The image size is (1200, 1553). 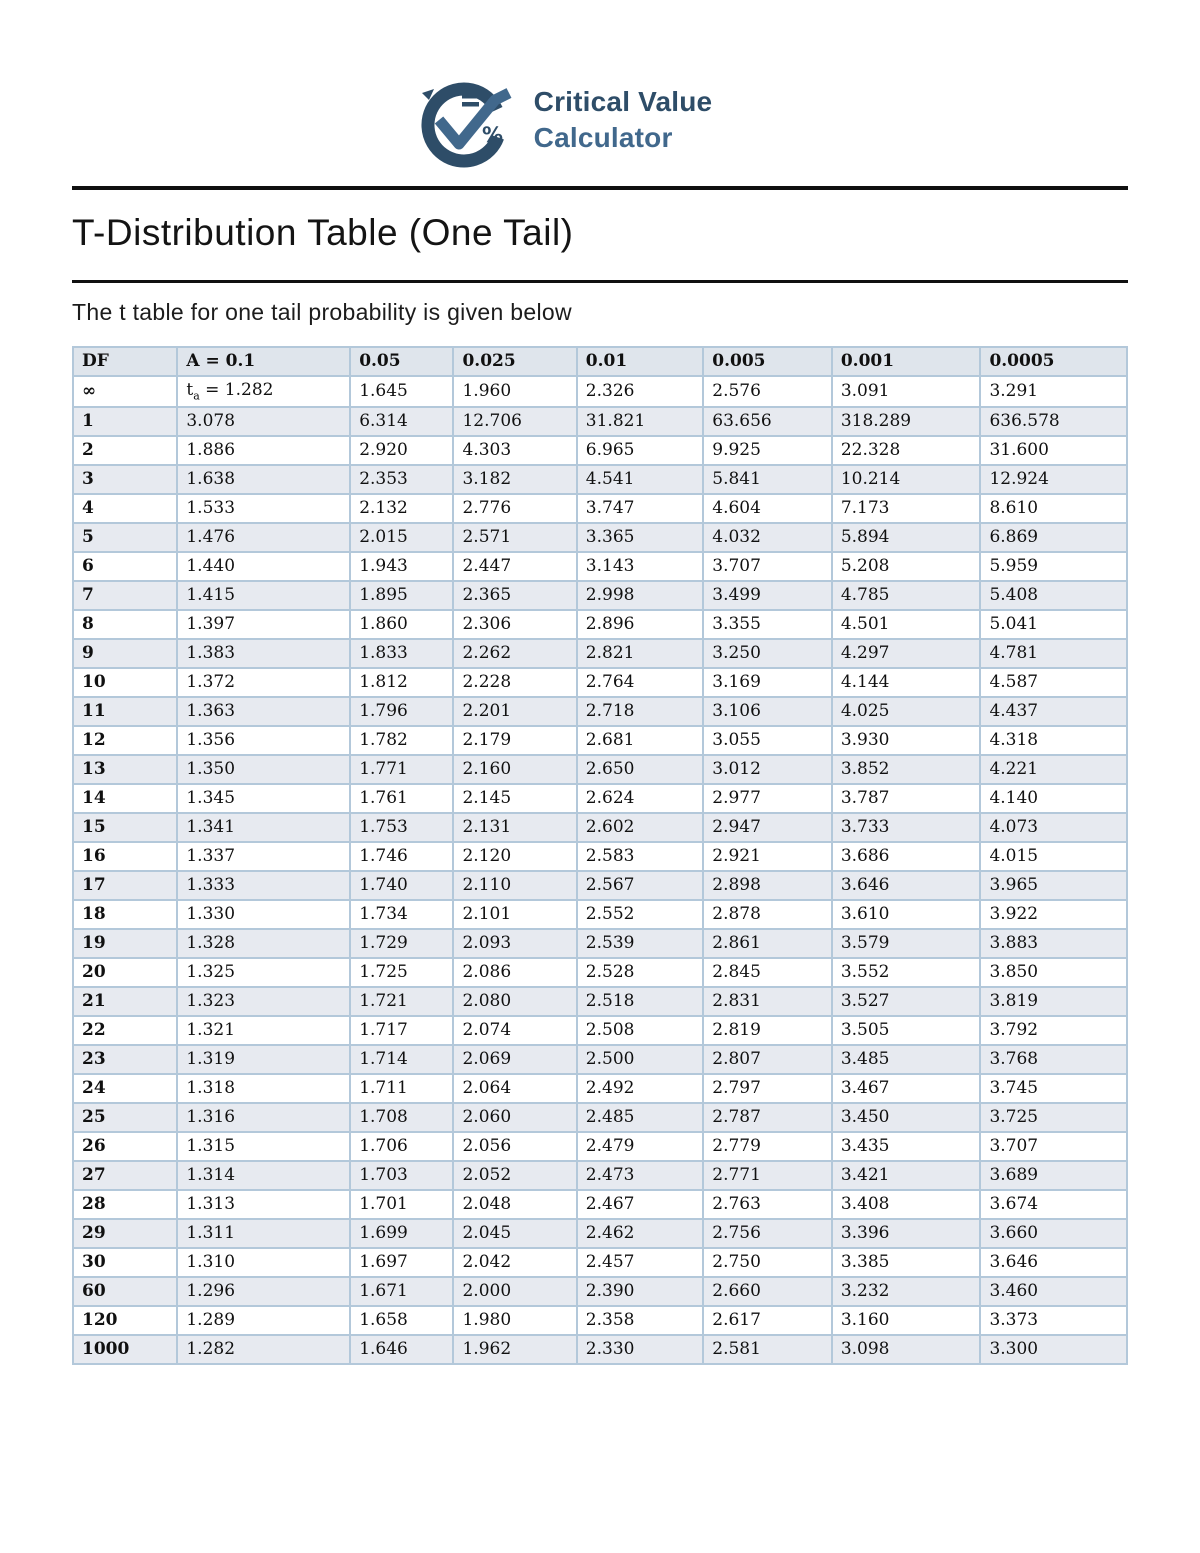 What do you see at coordinates (906, 480) in the screenshot?
I see `value-cell: 10.214` at bounding box center [906, 480].